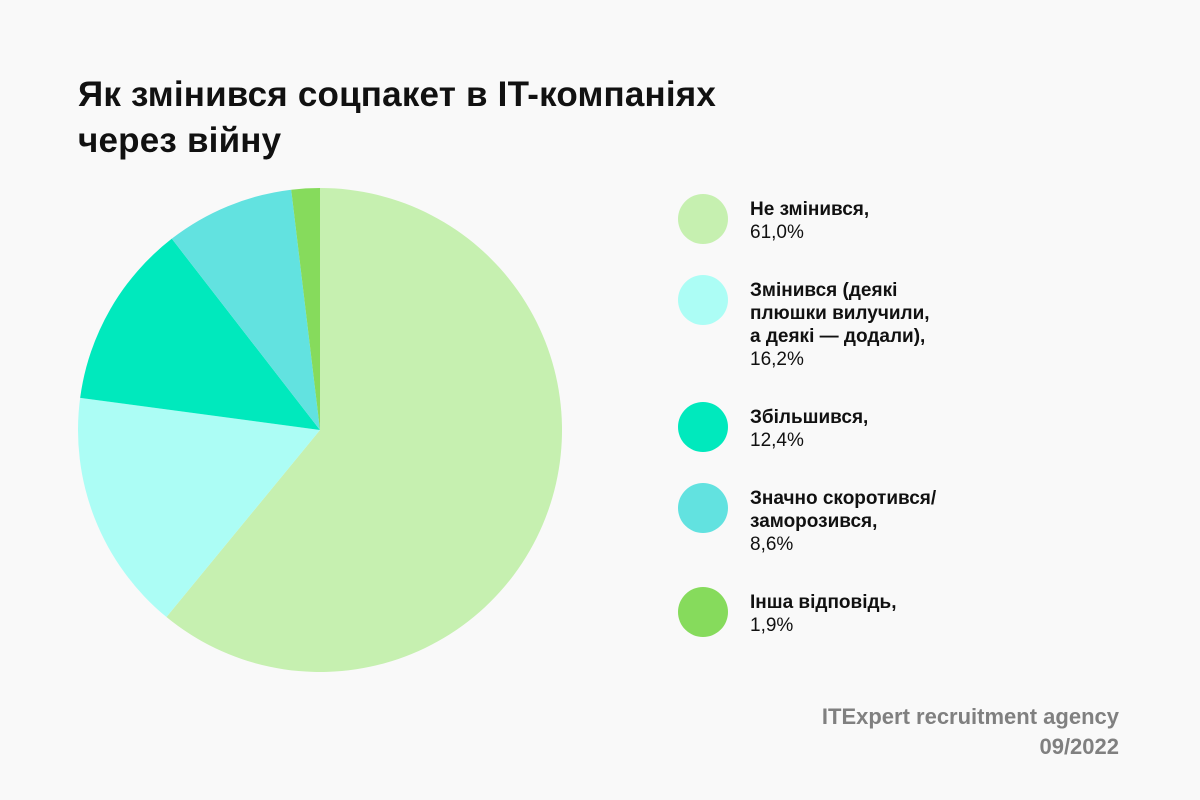 This screenshot has width=1200, height=800. What do you see at coordinates (970, 716) in the screenshot?
I see `source-agency: ITExpert recruitment agency` at bounding box center [970, 716].